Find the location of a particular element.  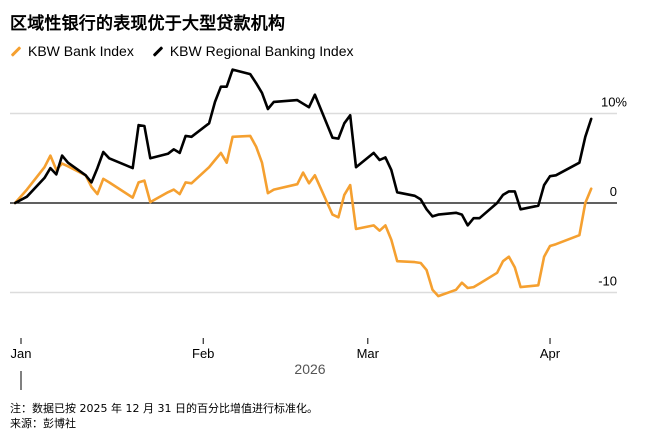

x-axis-year-label: 2026 is located at coordinates (309, 369).